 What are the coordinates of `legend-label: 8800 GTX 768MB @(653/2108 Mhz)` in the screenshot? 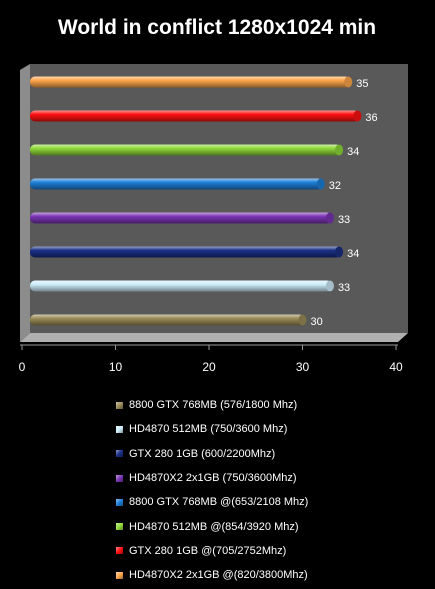 It's located at (219, 502).